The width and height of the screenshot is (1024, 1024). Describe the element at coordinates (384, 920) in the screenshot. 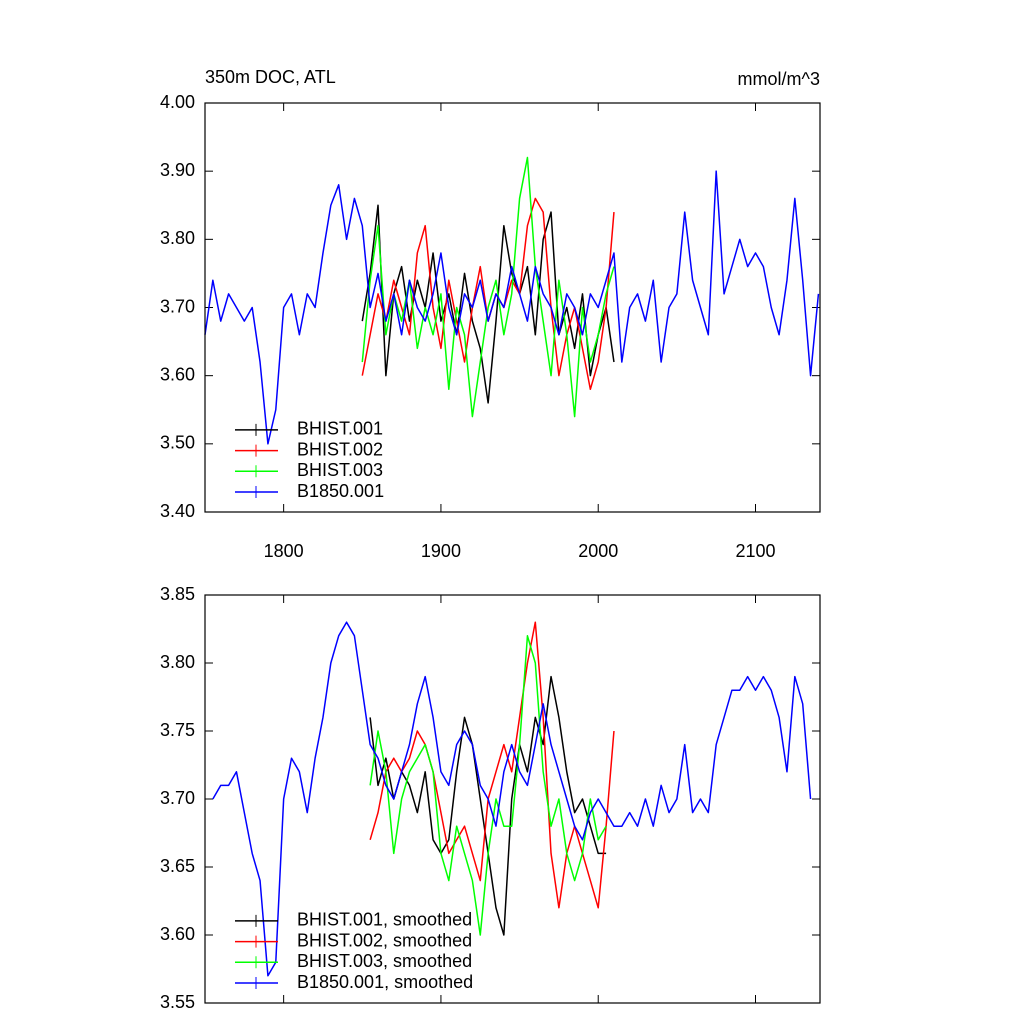

I see `legend-label: BHIST.001, smoothed` at that location.